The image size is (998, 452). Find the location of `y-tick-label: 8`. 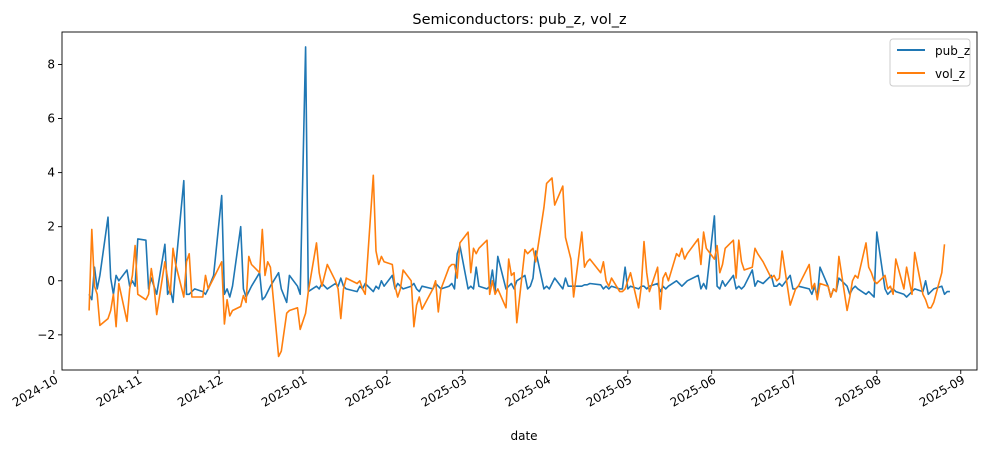

y-tick-label: 8 is located at coordinates (51, 64).